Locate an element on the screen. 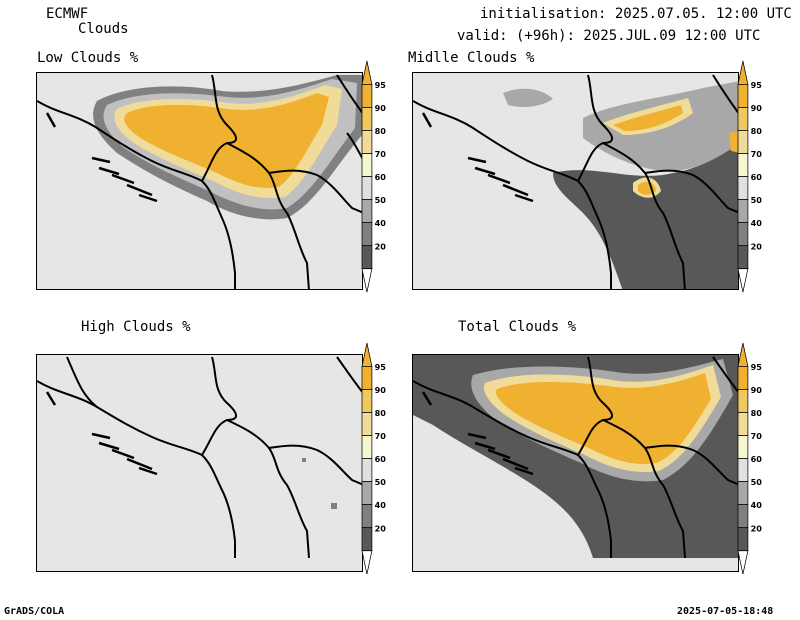  map-total-clouds is located at coordinates (575, 463).